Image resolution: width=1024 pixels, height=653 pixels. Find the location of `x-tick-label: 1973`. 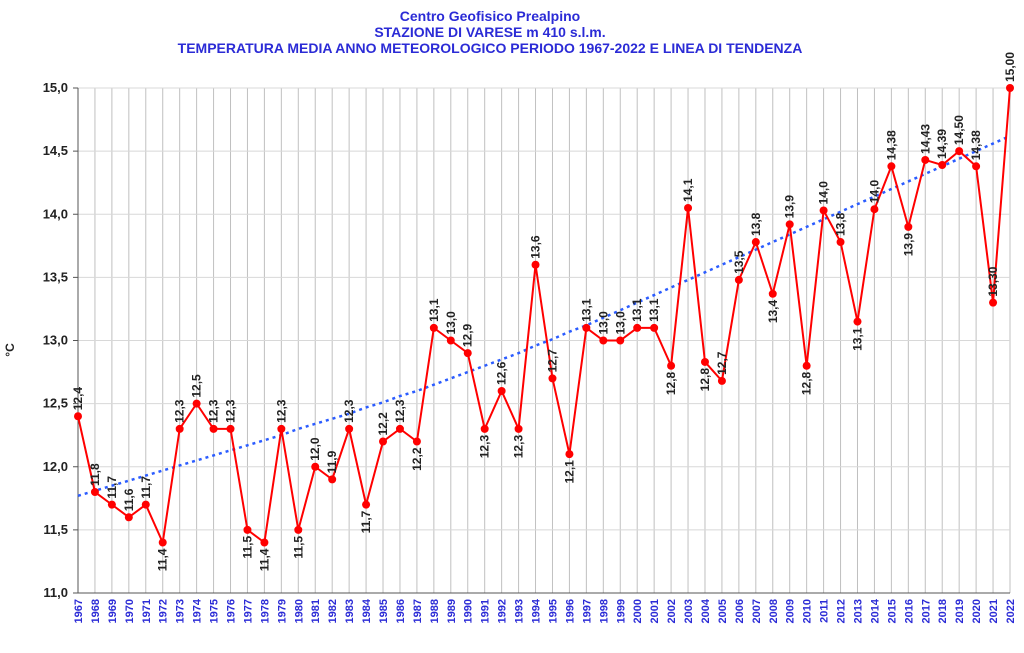

x-tick-label: 1973 is located at coordinates (181, 611).